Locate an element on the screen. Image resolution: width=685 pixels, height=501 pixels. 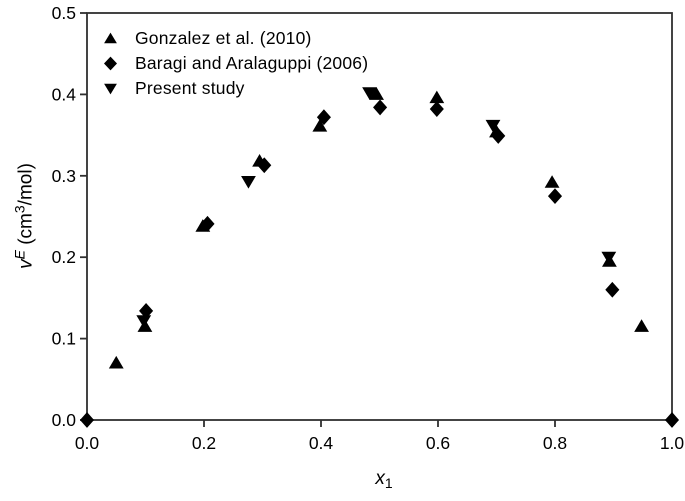
triangle-down-icon is located at coordinates (110, 89).